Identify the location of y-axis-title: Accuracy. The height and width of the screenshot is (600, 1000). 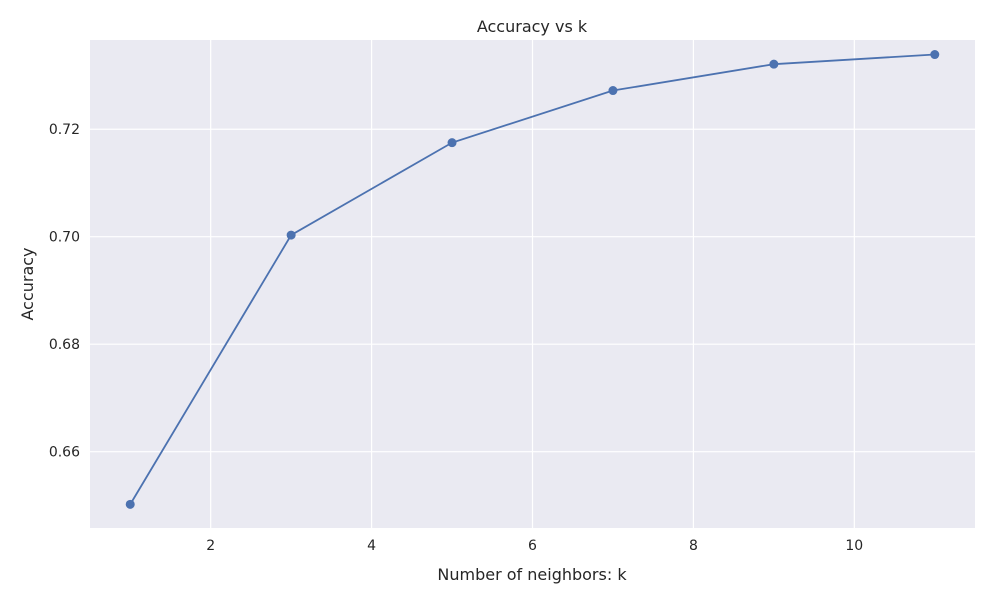
(27, 283).